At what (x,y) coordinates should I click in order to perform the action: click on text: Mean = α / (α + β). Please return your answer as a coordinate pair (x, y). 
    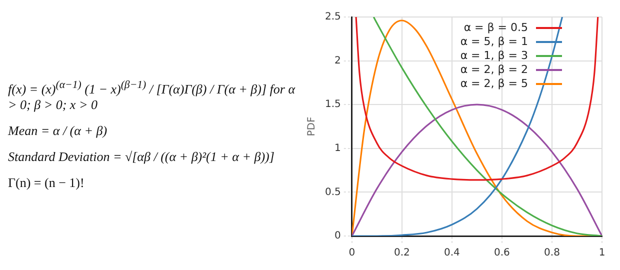
    Looking at the image, I should click on (58, 131).